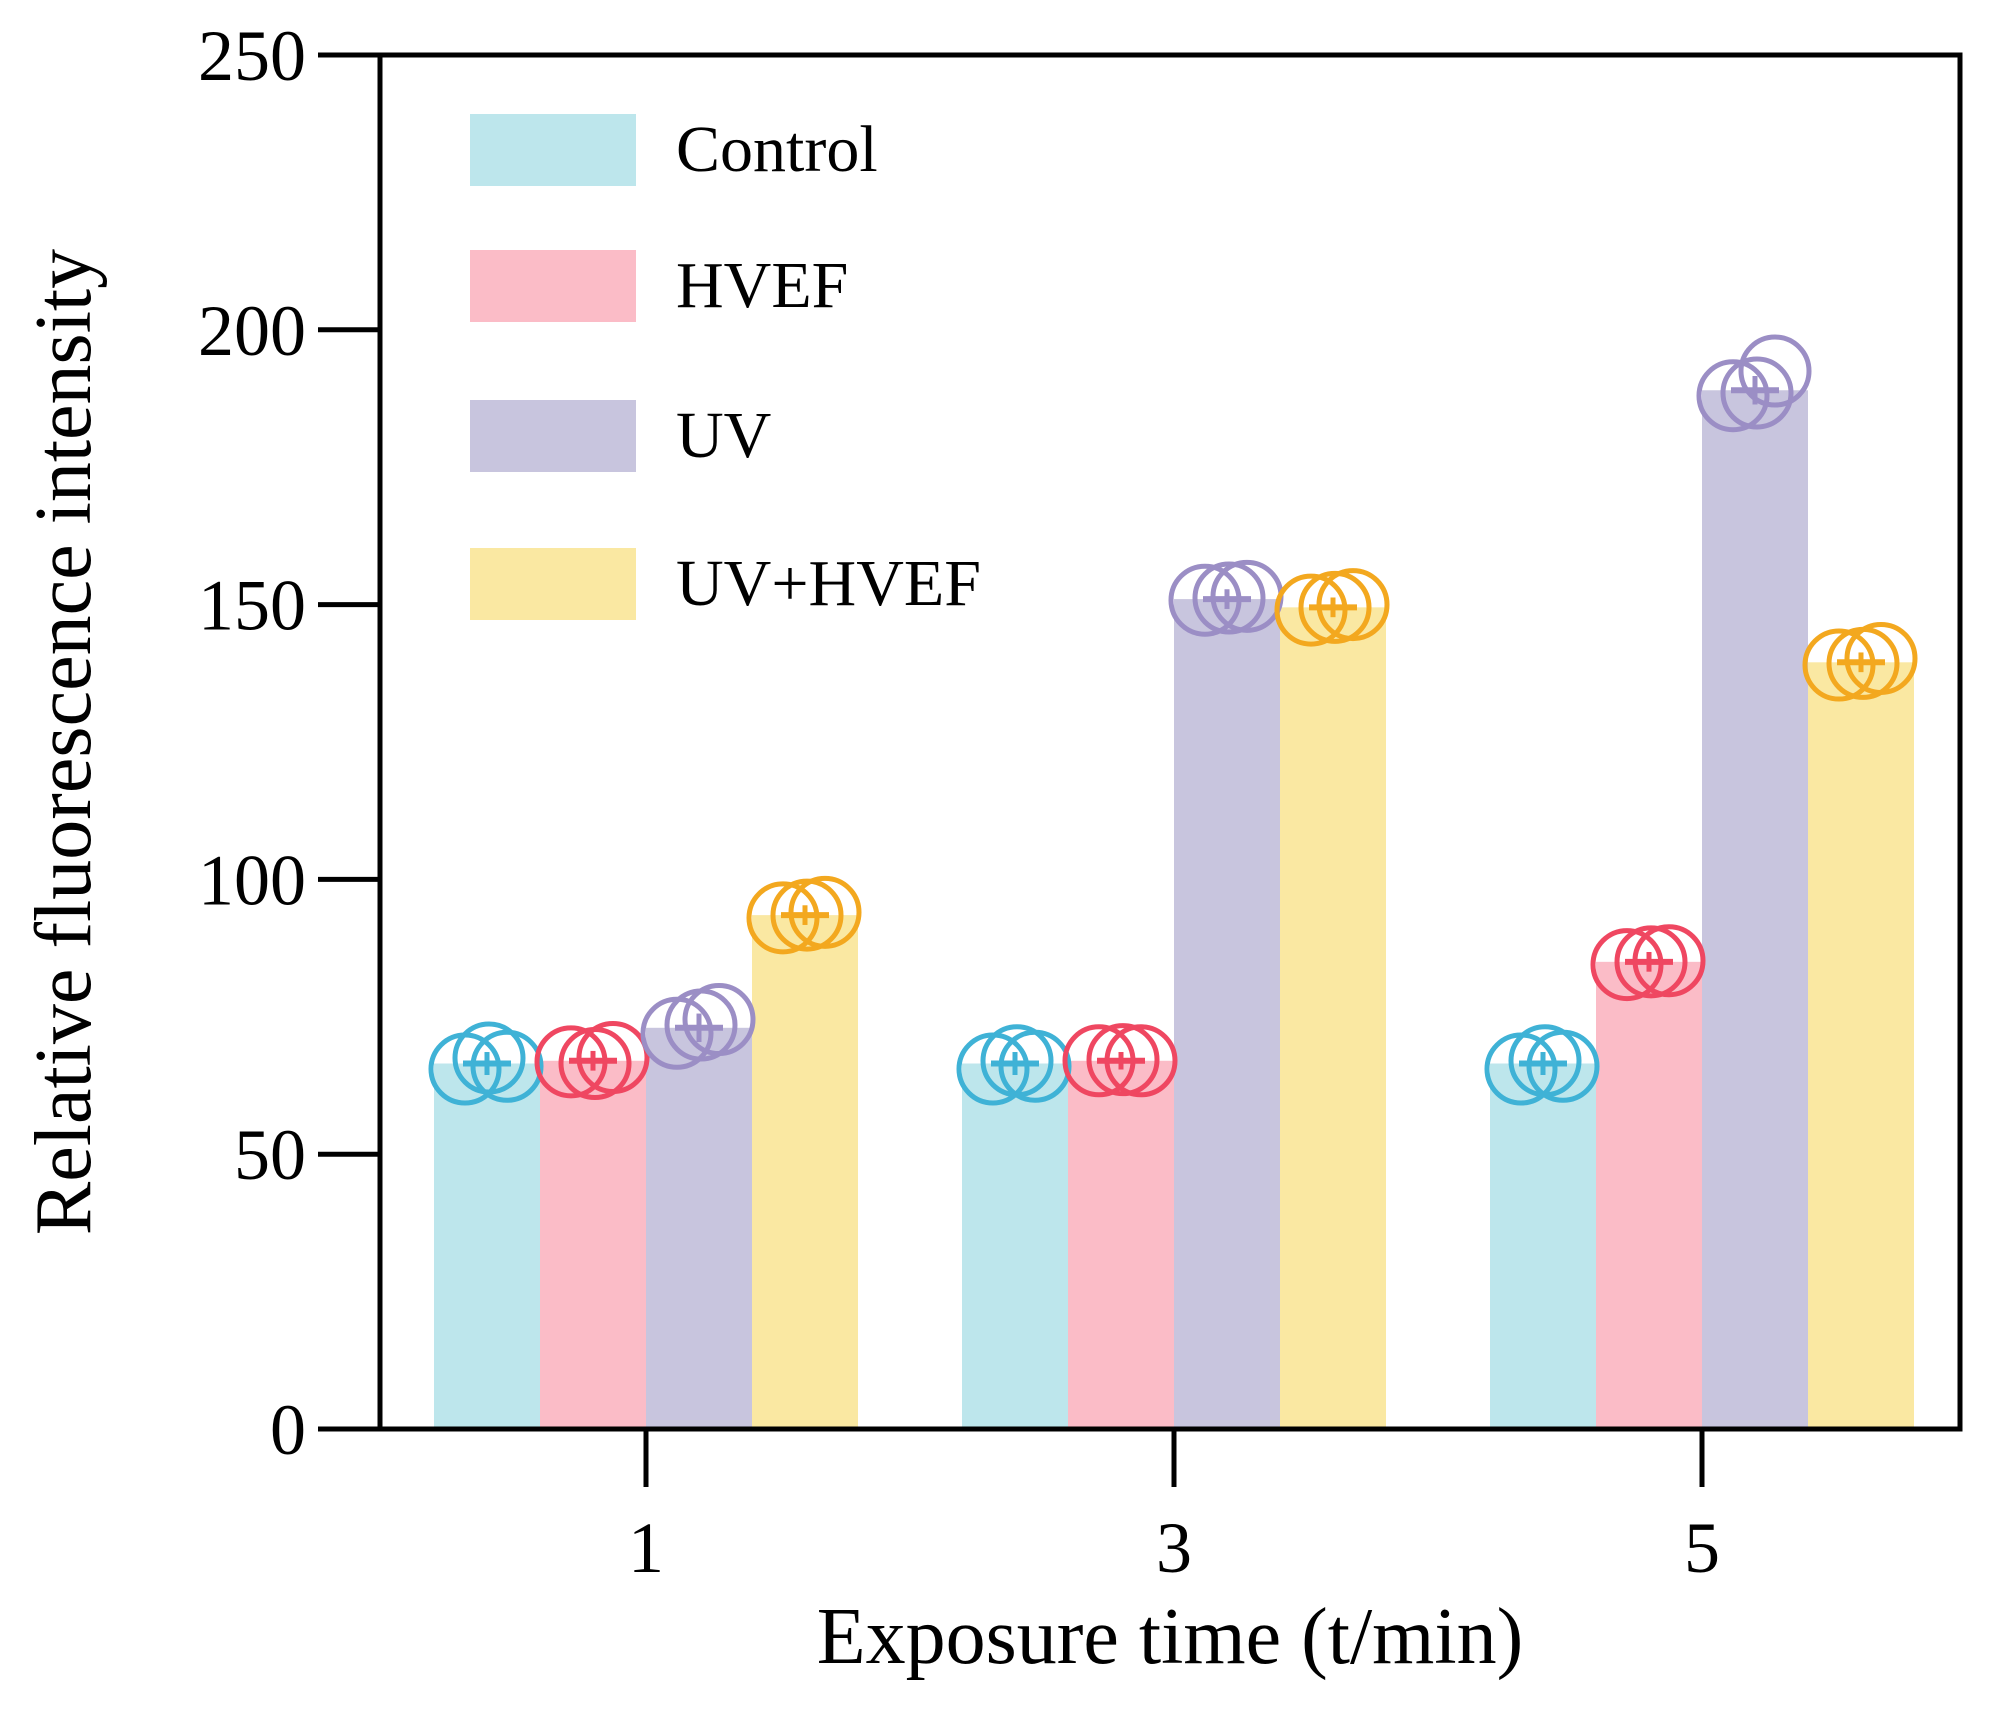 The image size is (1994, 1715). Describe the element at coordinates (723, 435) in the screenshot. I see `legend-label-uv: UV` at that location.